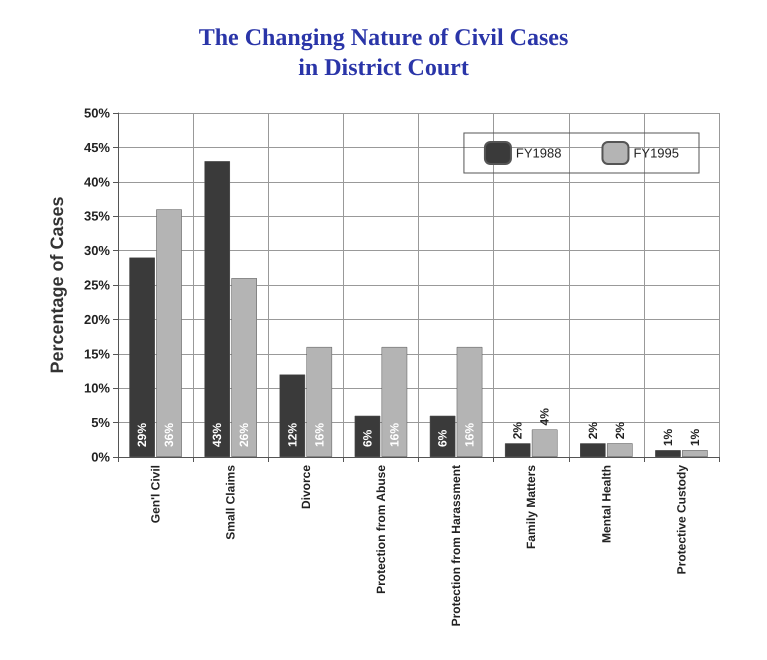  Describe the element at coordinates (231, 502) in the screenshot. I see `x-tick-label: Small Claims` at that location.